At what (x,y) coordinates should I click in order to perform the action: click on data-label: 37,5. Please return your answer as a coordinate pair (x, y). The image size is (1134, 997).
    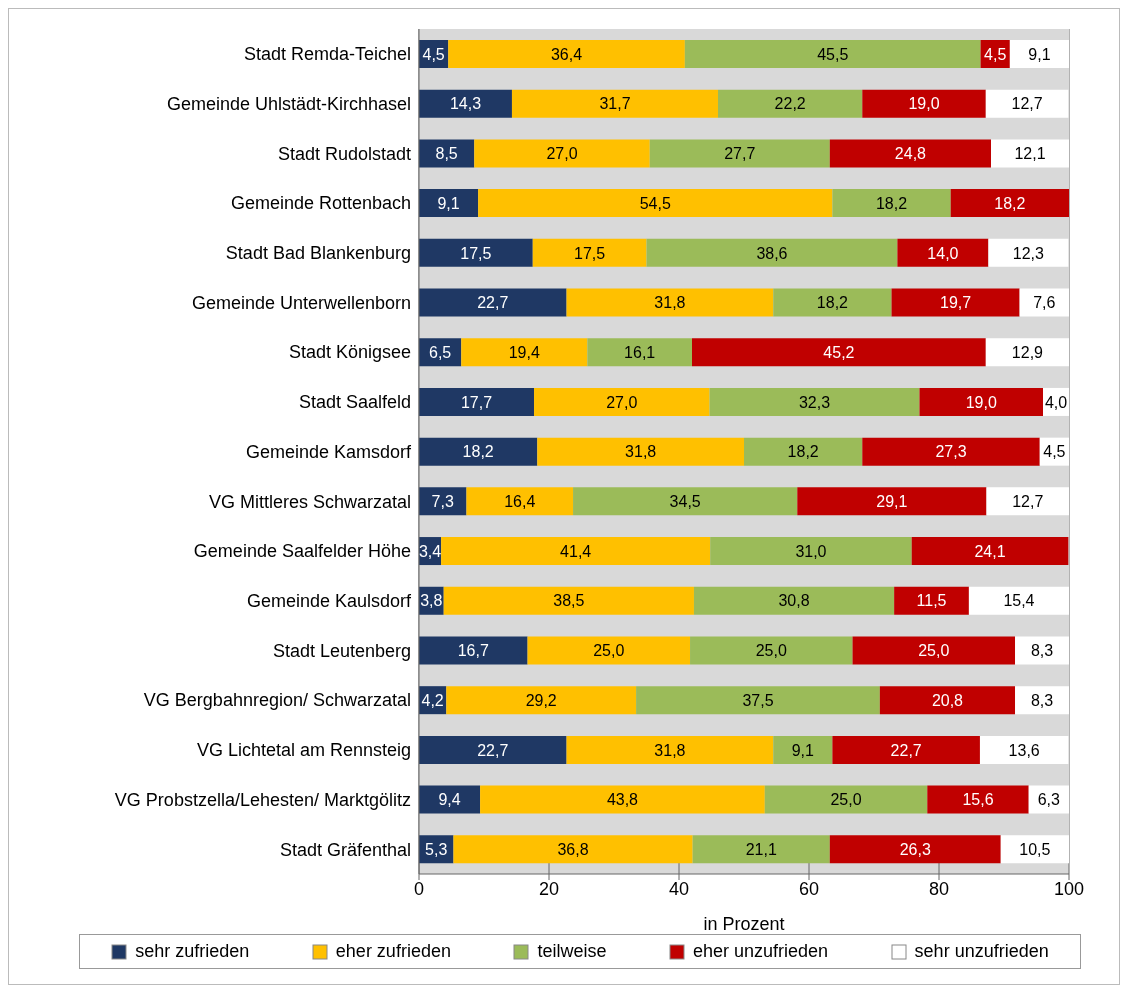
    Looking at the image, I should click on (758, 700).